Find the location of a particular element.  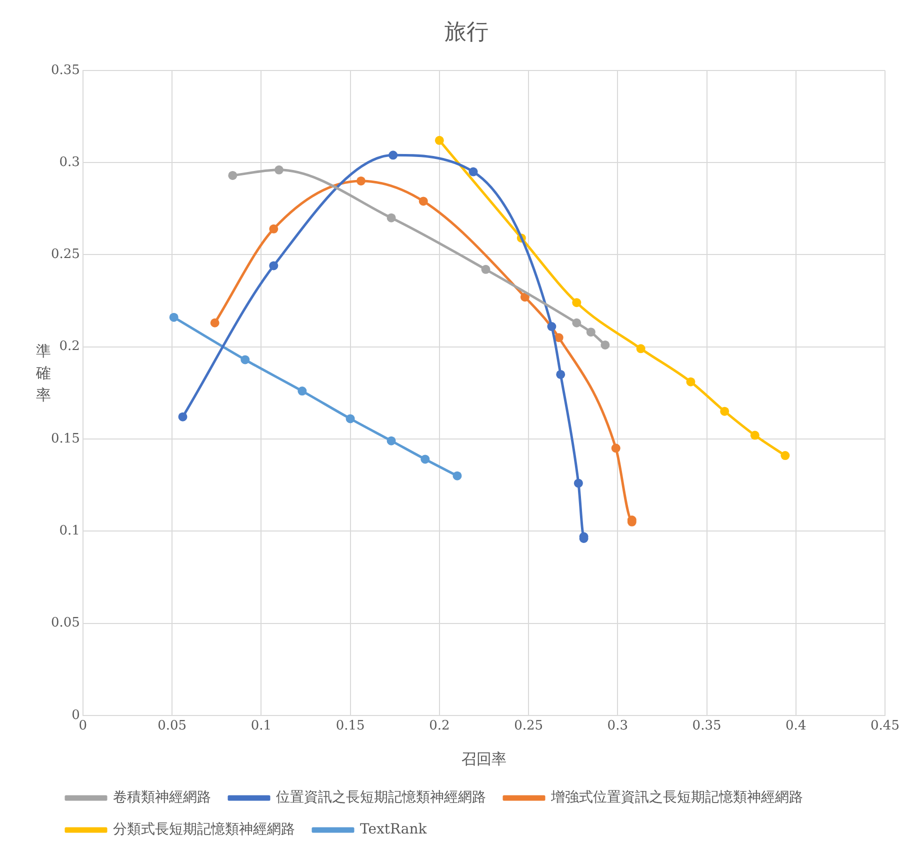

y-tick-label: 0.1 is located at coordinates (69, 530).